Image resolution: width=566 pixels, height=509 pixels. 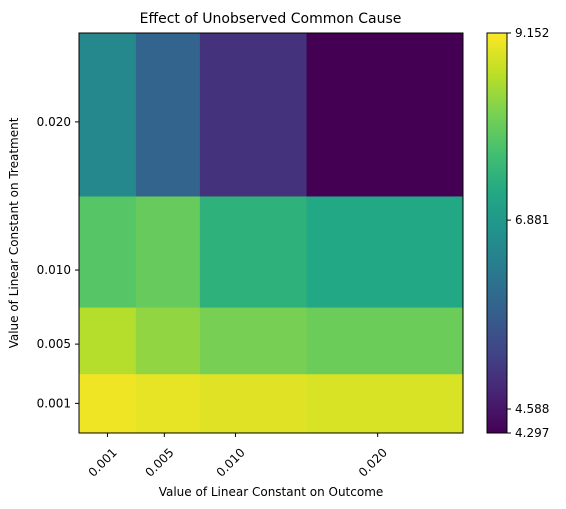 What do you see at coordinates (159, 462) in the screenshot?
I see `x-tick-label: 0.005` at bounding box center [159, 462].